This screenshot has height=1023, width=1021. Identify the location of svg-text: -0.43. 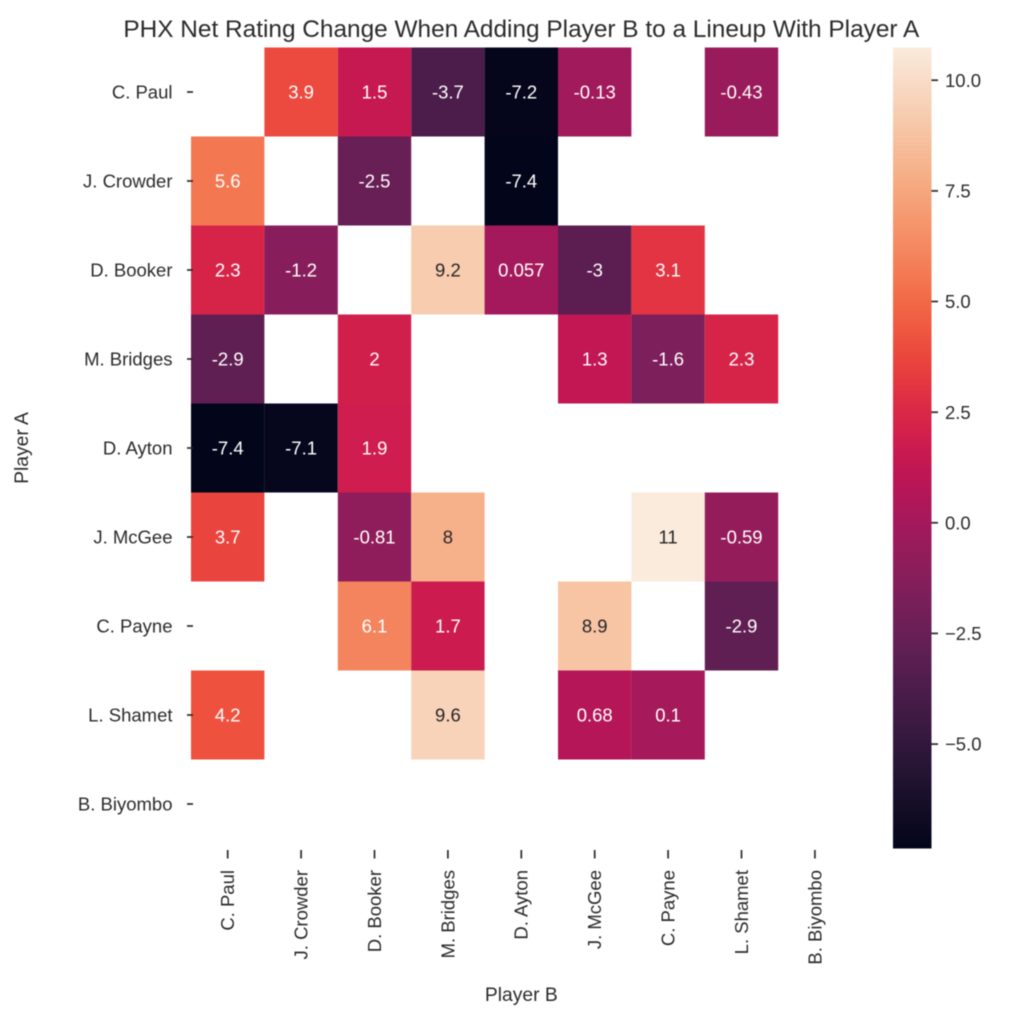
(741, 92).